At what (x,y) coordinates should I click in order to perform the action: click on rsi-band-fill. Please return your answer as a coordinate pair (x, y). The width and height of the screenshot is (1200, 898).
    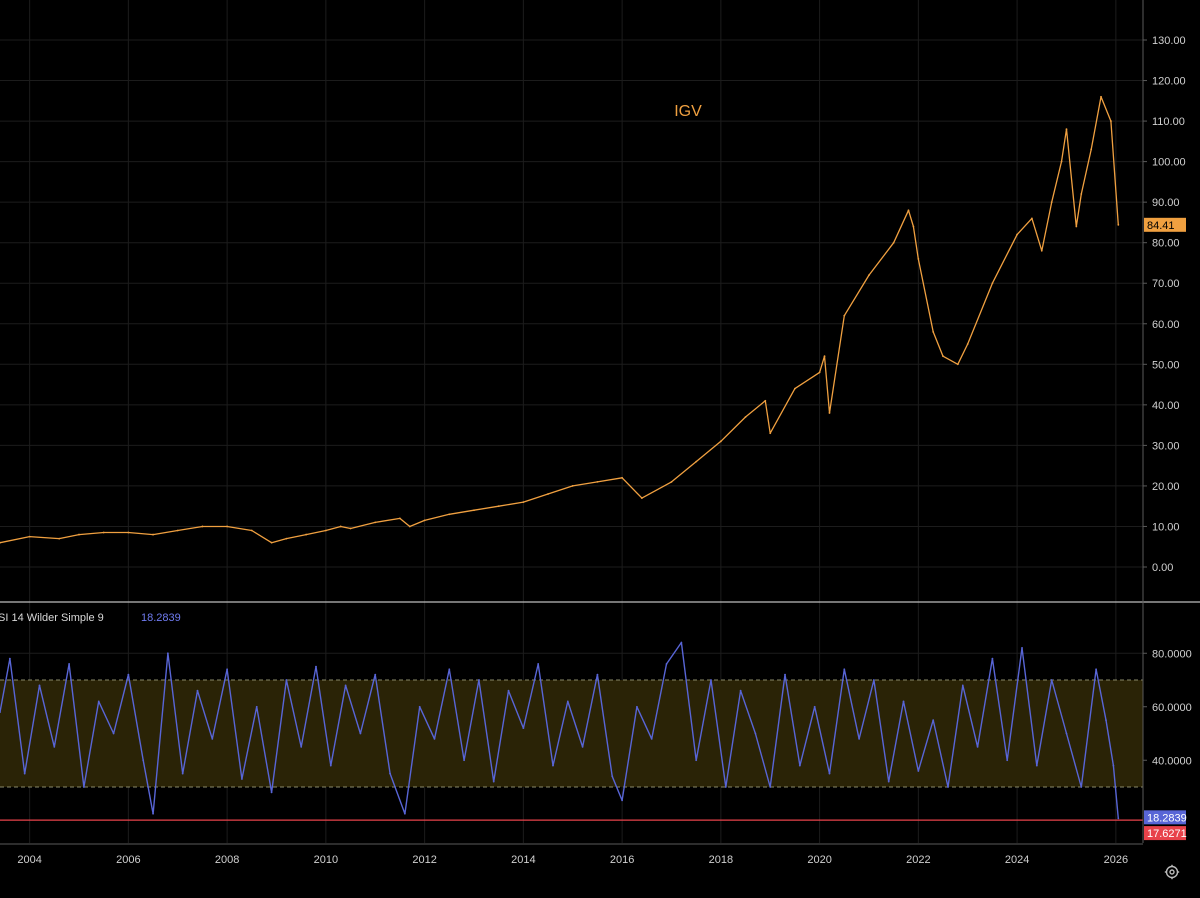
    Looking at the image, I should click on (571, 733).